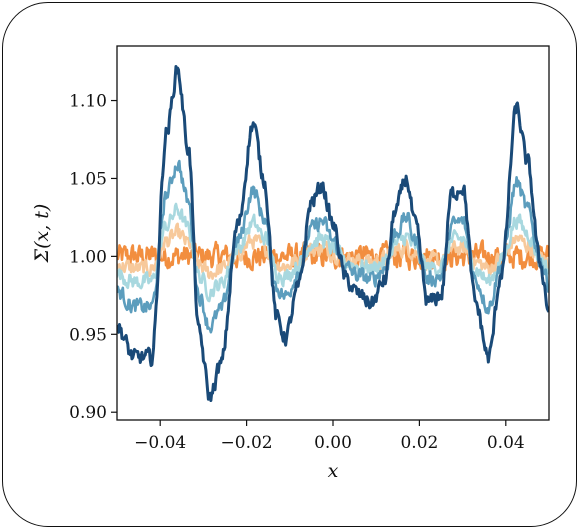  I want to click on y-tick-label: 1.10, so click(88, 102).